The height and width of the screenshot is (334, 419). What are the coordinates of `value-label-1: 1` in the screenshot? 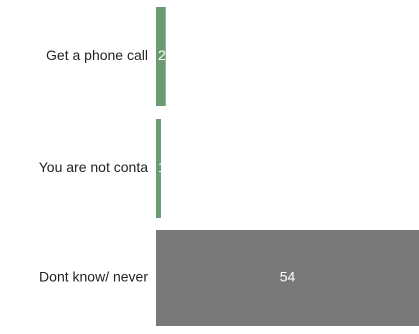 It's located at (162, 167).